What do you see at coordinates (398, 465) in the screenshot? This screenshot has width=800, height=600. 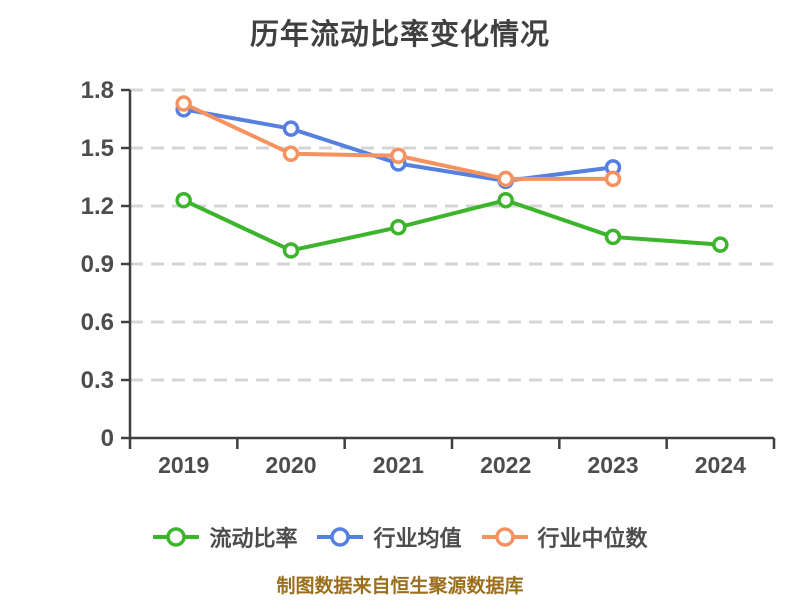 I see `x-tick-label: 2021` at bounding box center [398, 465].